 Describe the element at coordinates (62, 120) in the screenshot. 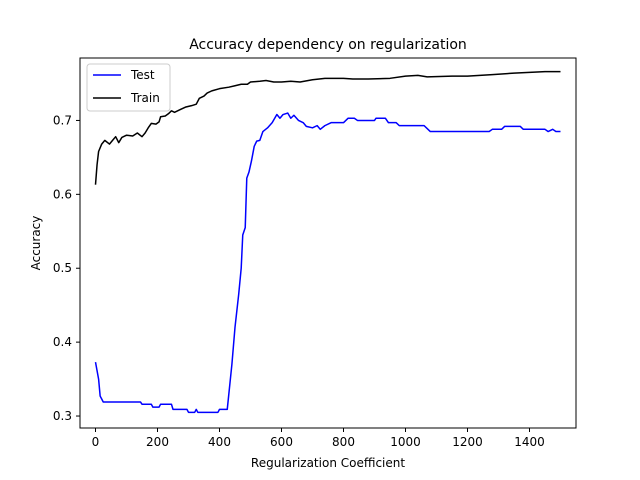

I see `y-tick-label: 0.7` at that location.